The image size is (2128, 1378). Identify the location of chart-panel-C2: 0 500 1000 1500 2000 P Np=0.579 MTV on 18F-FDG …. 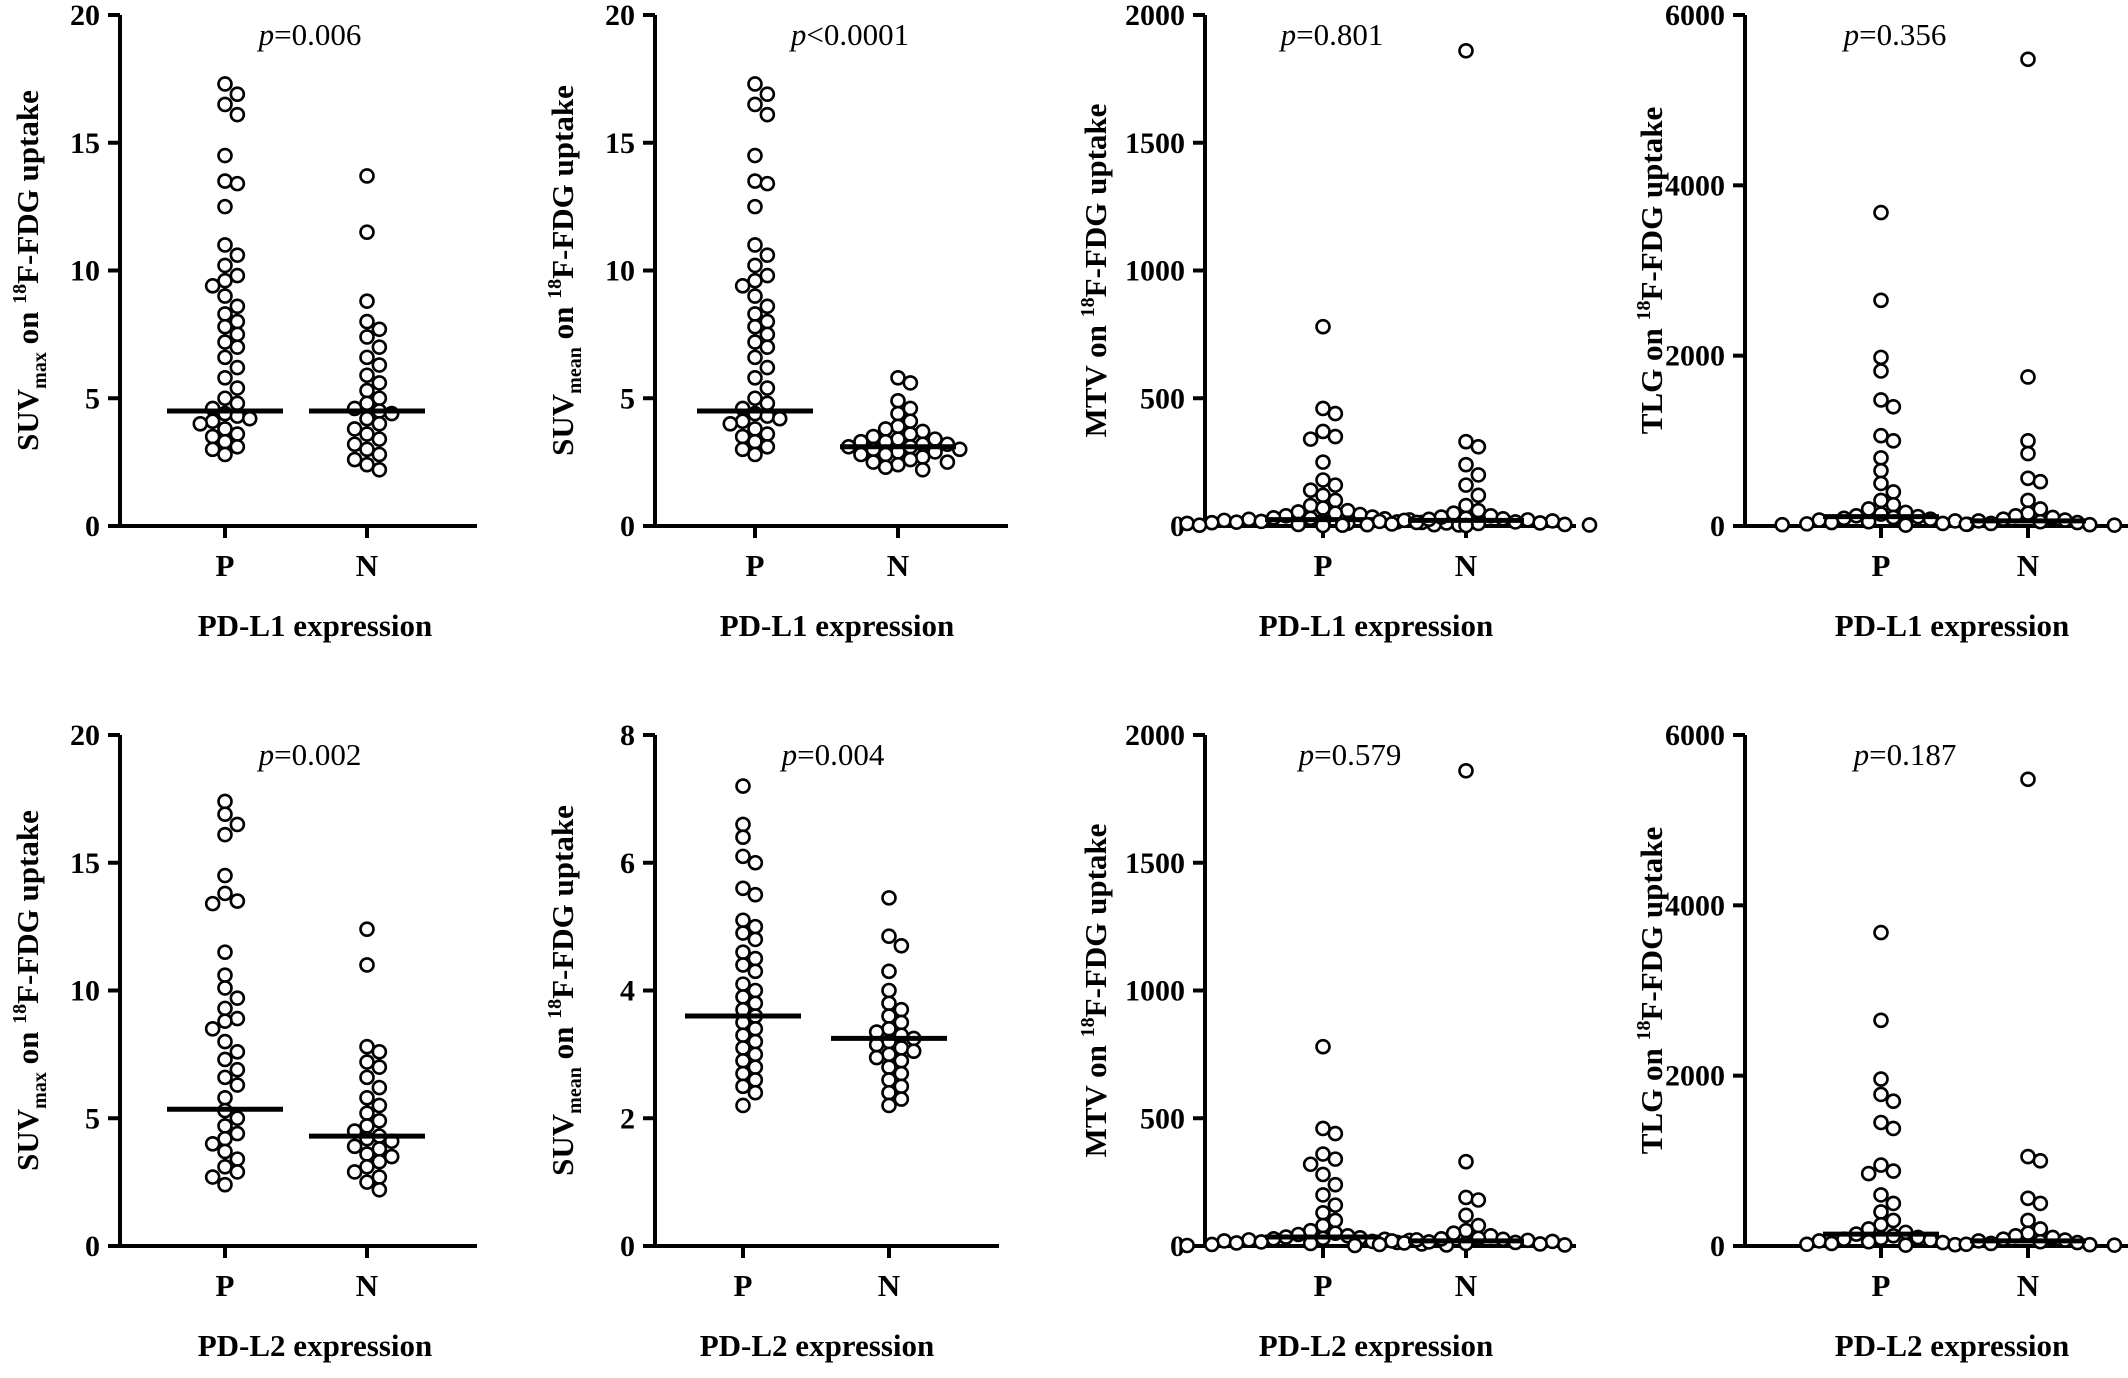
(1326, 1041).